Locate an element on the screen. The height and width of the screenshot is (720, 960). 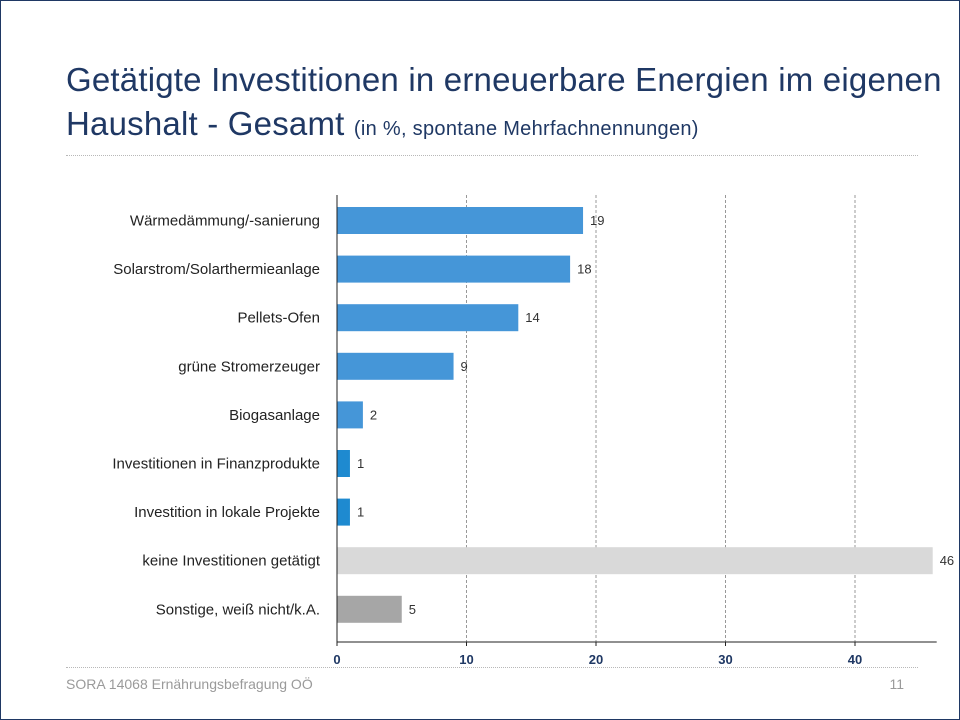
tick-label-0: 0 is located at coordinates (336, 659).